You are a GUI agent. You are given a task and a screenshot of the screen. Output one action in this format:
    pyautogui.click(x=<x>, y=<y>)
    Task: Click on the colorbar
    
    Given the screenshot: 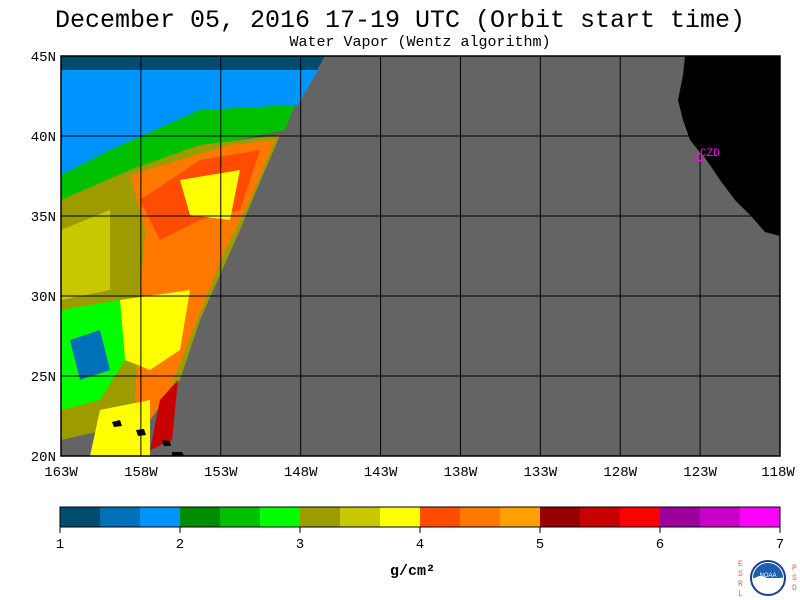 What is the action you would take?
    pyautogui.click(x=420, y=517)
    